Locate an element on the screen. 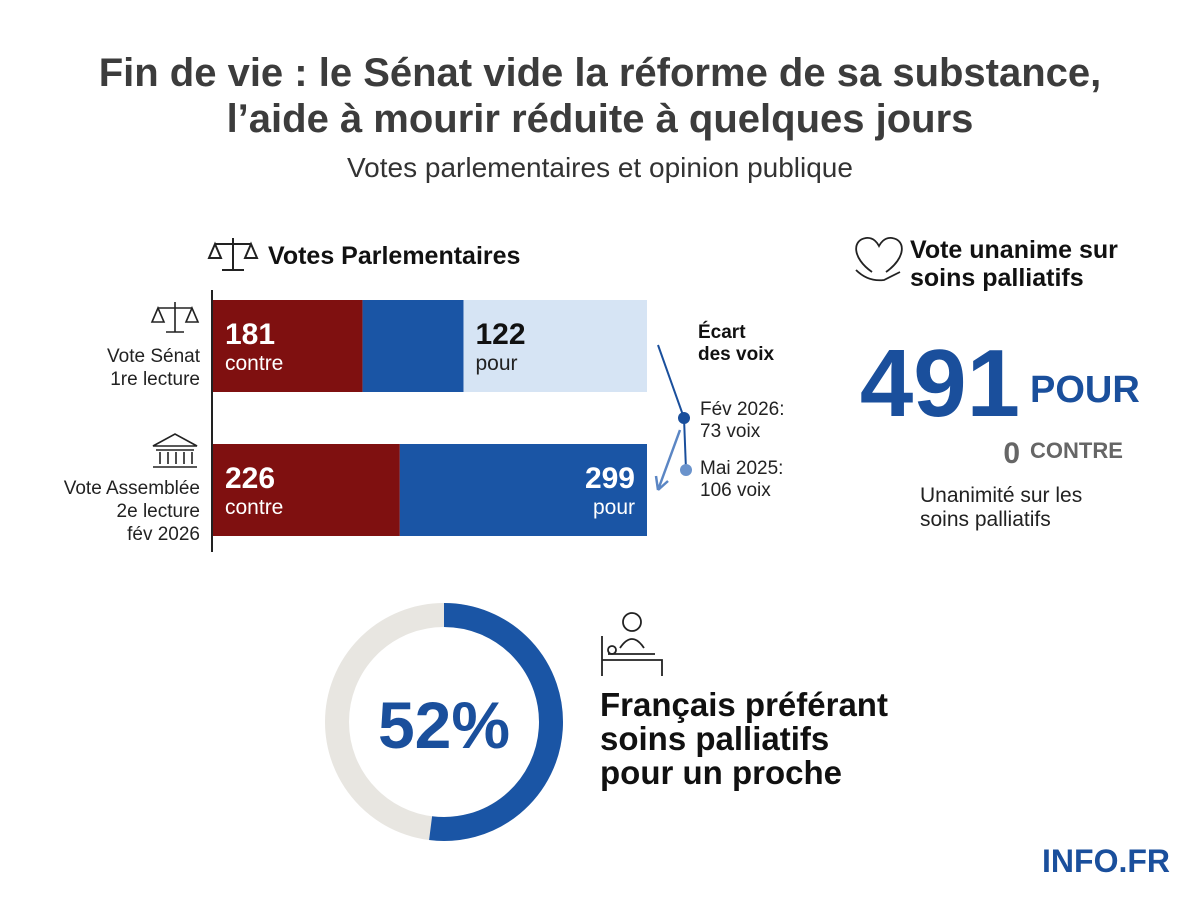 This screenshot has width=1200, height=901. donut-arc is located at coordinates (496, 722).